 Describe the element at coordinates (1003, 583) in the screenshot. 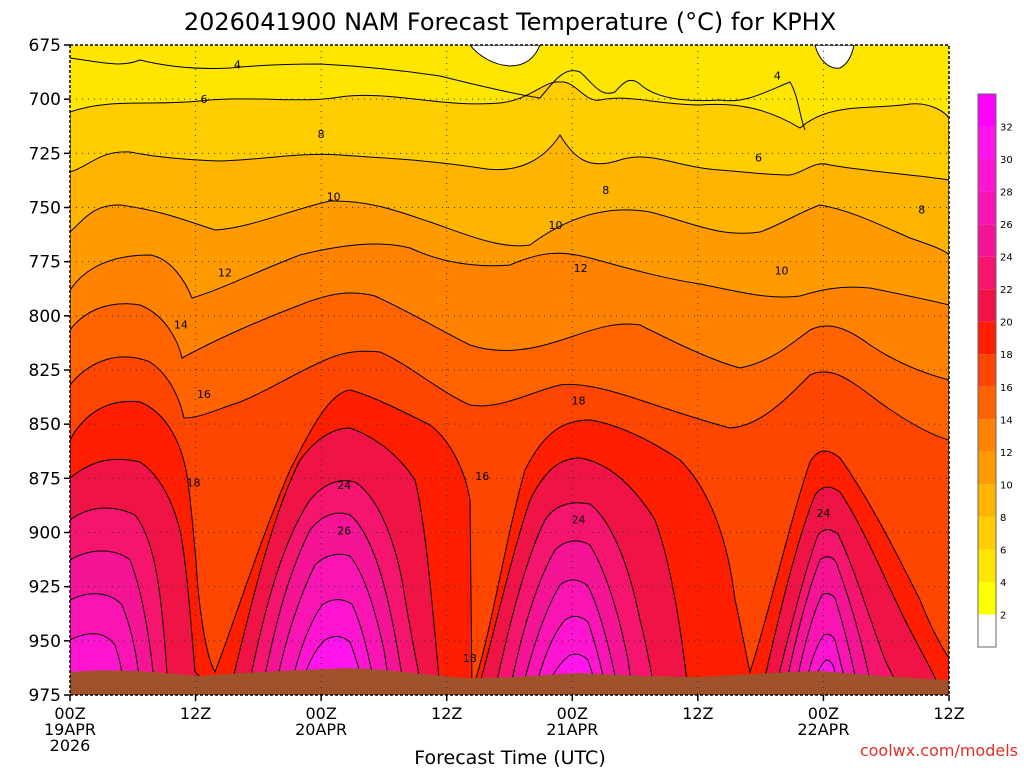

I see `colorbar-label: 4` at that location.